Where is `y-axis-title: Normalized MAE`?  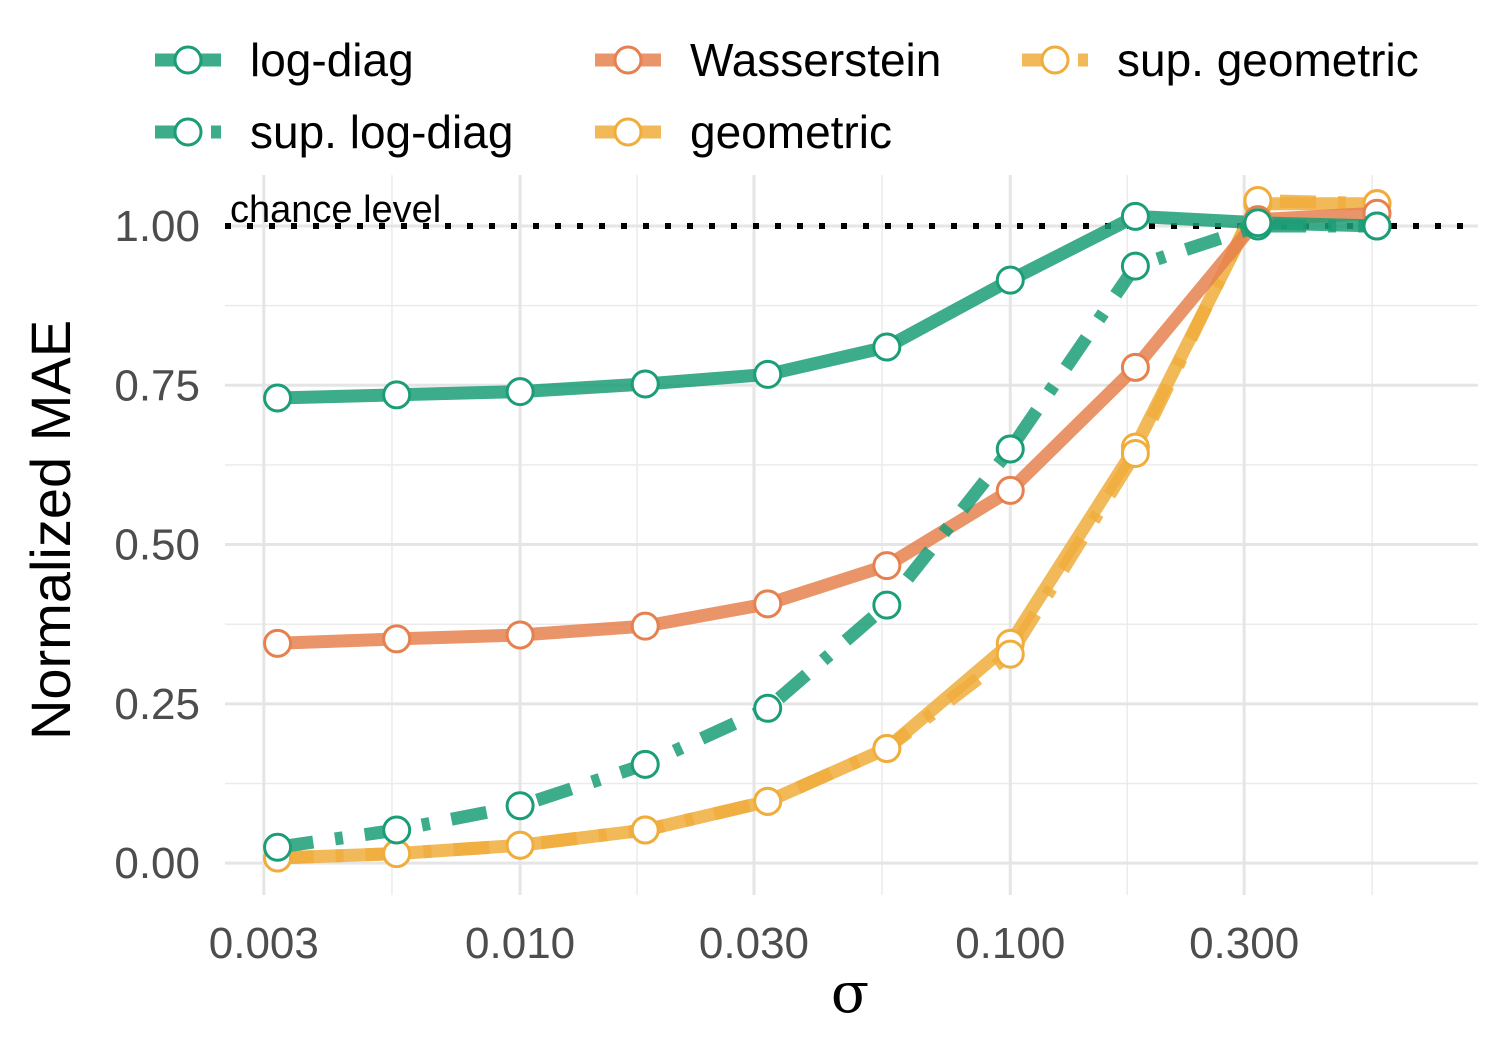 y-axis-title: Normalized MAE is located at coordinates (50, 530).